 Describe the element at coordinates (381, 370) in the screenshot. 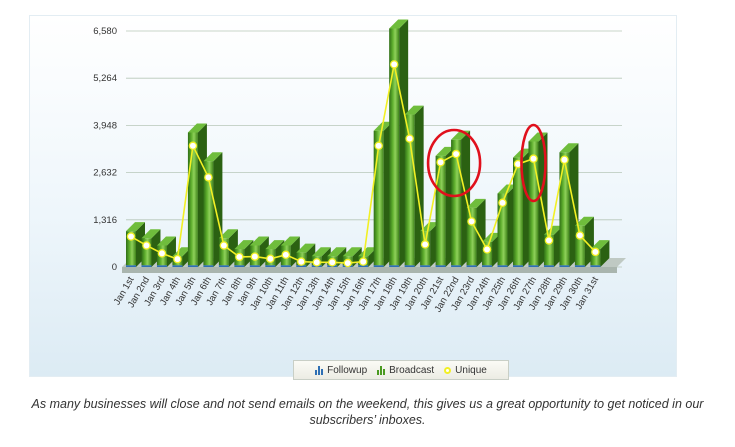

I see `broadcast-legend-icon` at that location.